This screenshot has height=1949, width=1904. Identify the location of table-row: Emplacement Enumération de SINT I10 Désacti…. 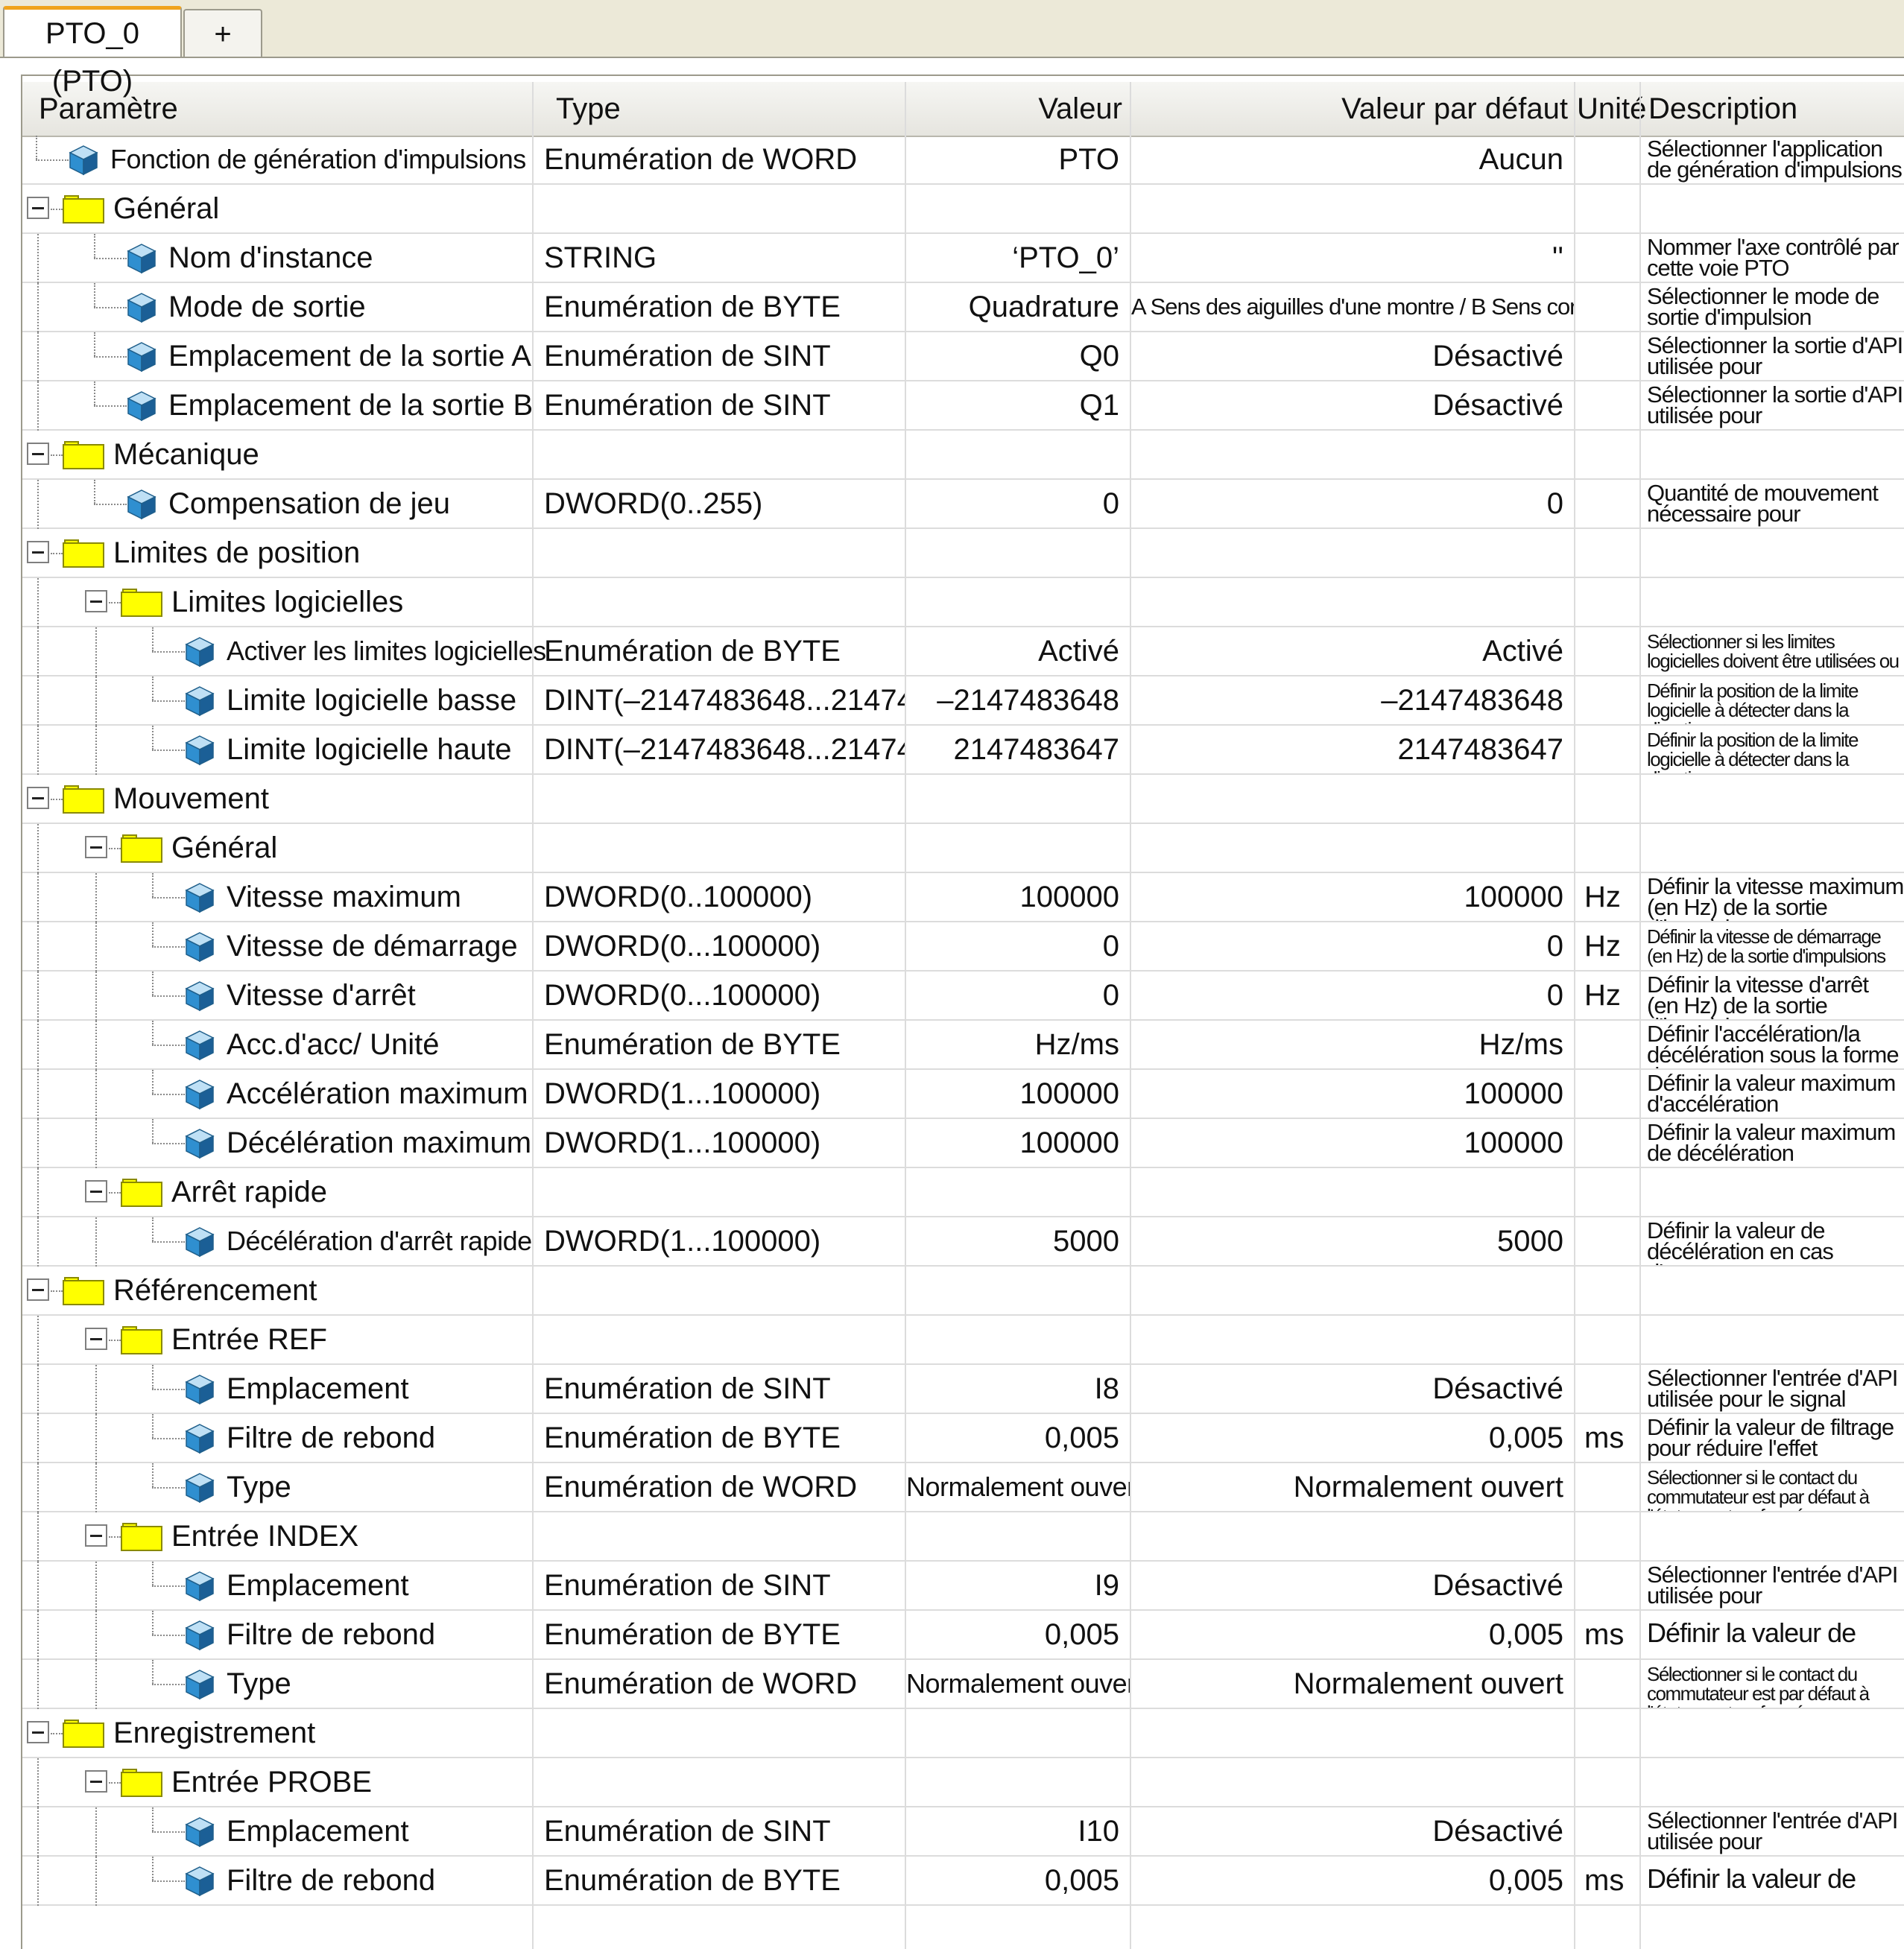
(963, 1832).